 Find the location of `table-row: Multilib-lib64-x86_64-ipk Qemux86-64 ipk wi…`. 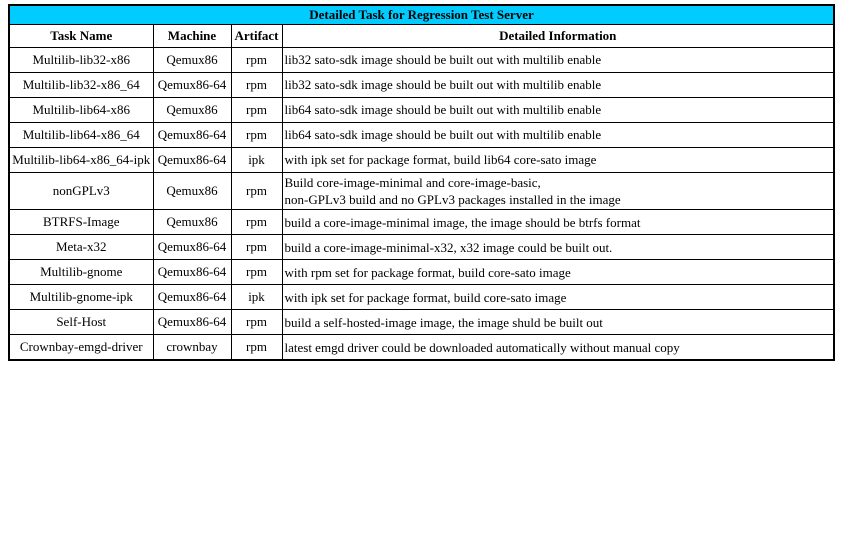

table-row: Multilib-lib64-x86_64-ipk Qemux86-64 ipk wi… is located at coordinates (421, 160).